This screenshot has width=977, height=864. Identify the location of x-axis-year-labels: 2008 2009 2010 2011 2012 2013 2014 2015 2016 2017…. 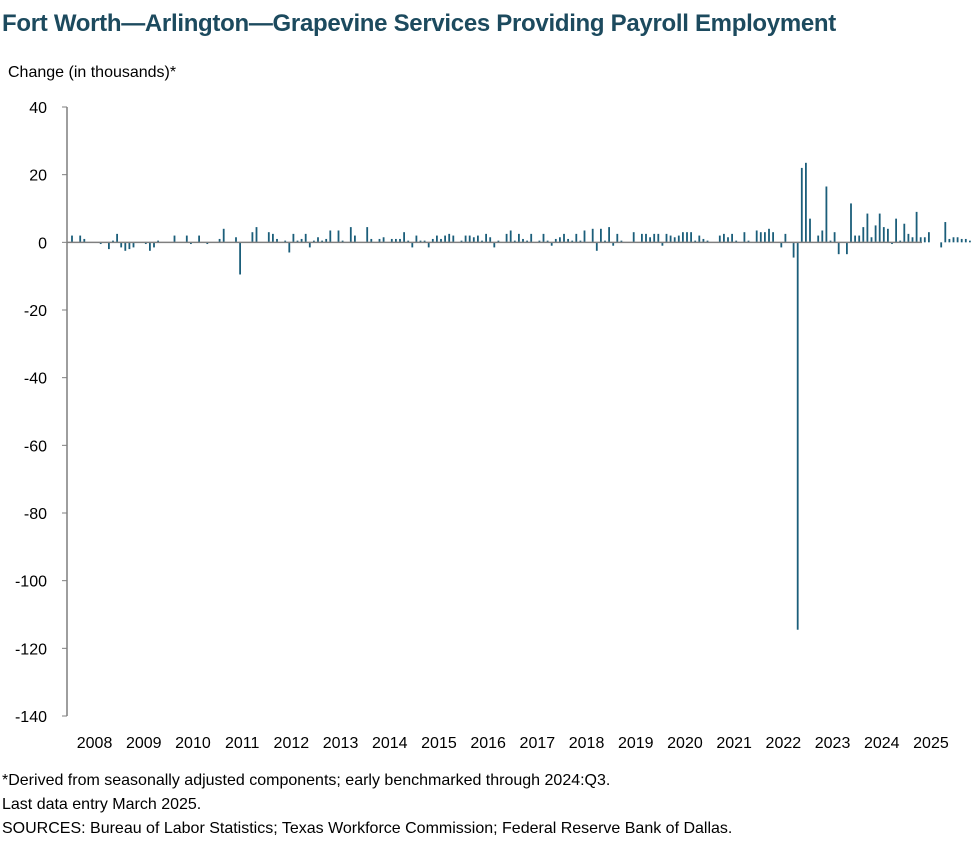
(513, 743).